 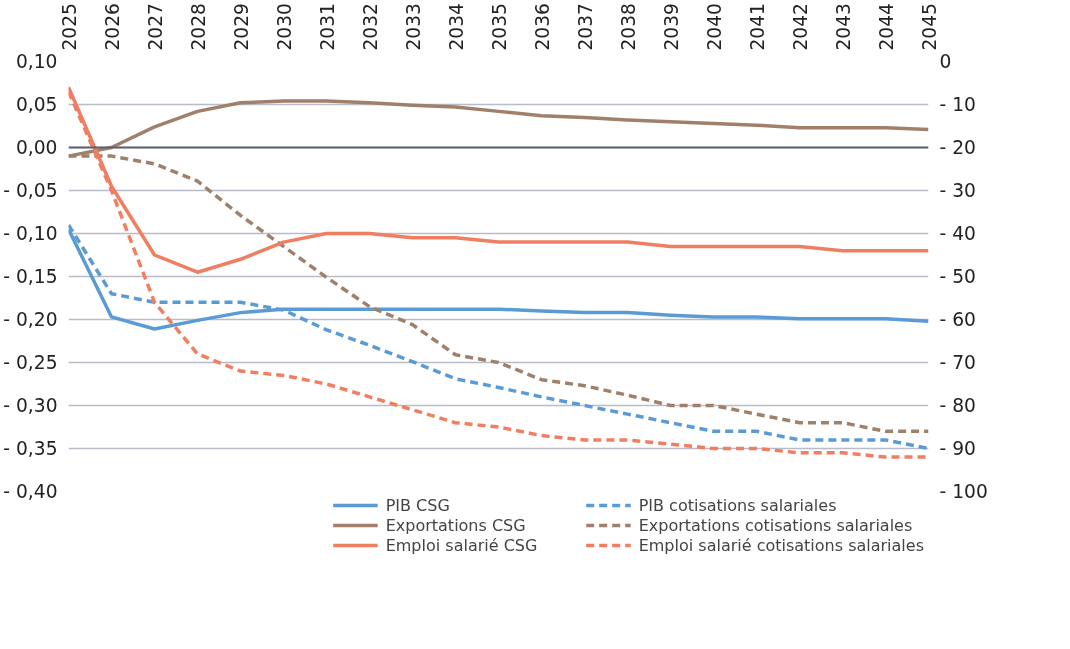 I want to click on x-tick-label: 2030, so click(x=284, y=27).